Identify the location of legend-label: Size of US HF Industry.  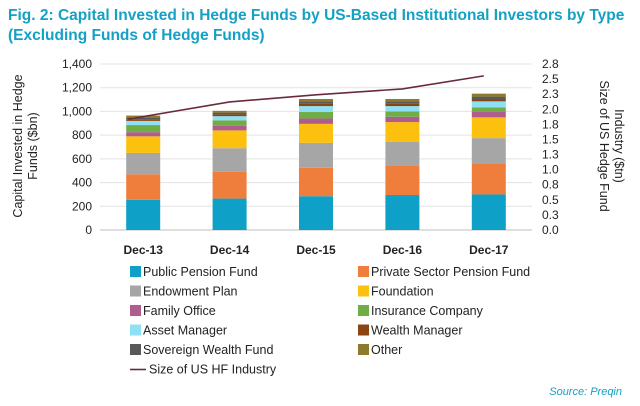
(213, 370).